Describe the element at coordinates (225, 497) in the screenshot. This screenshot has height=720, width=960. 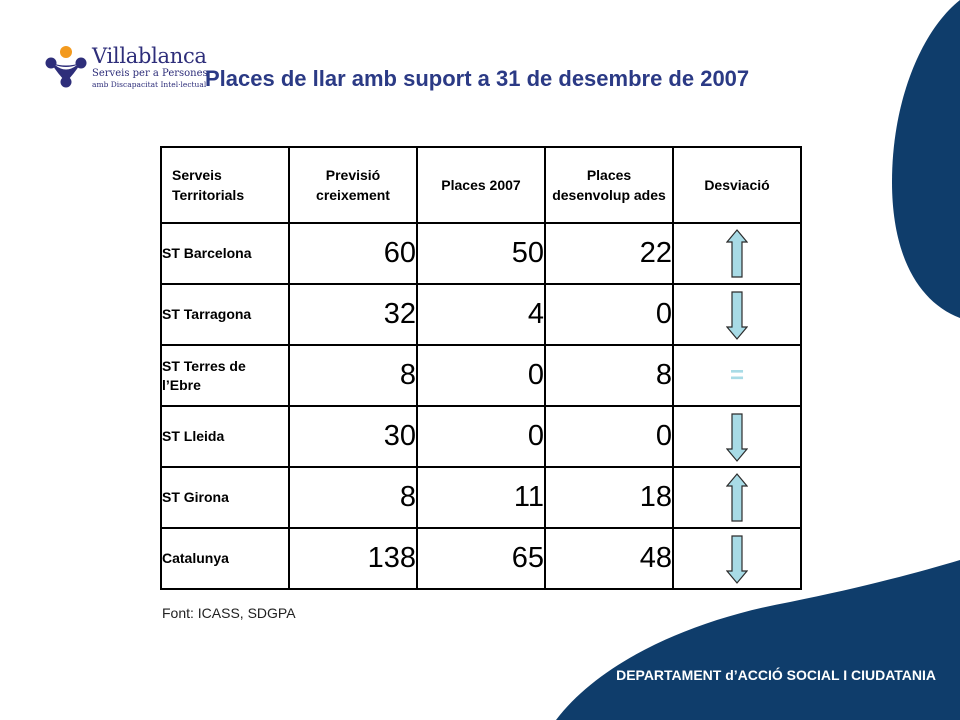
I see `row-name: ST Girona` at that location.